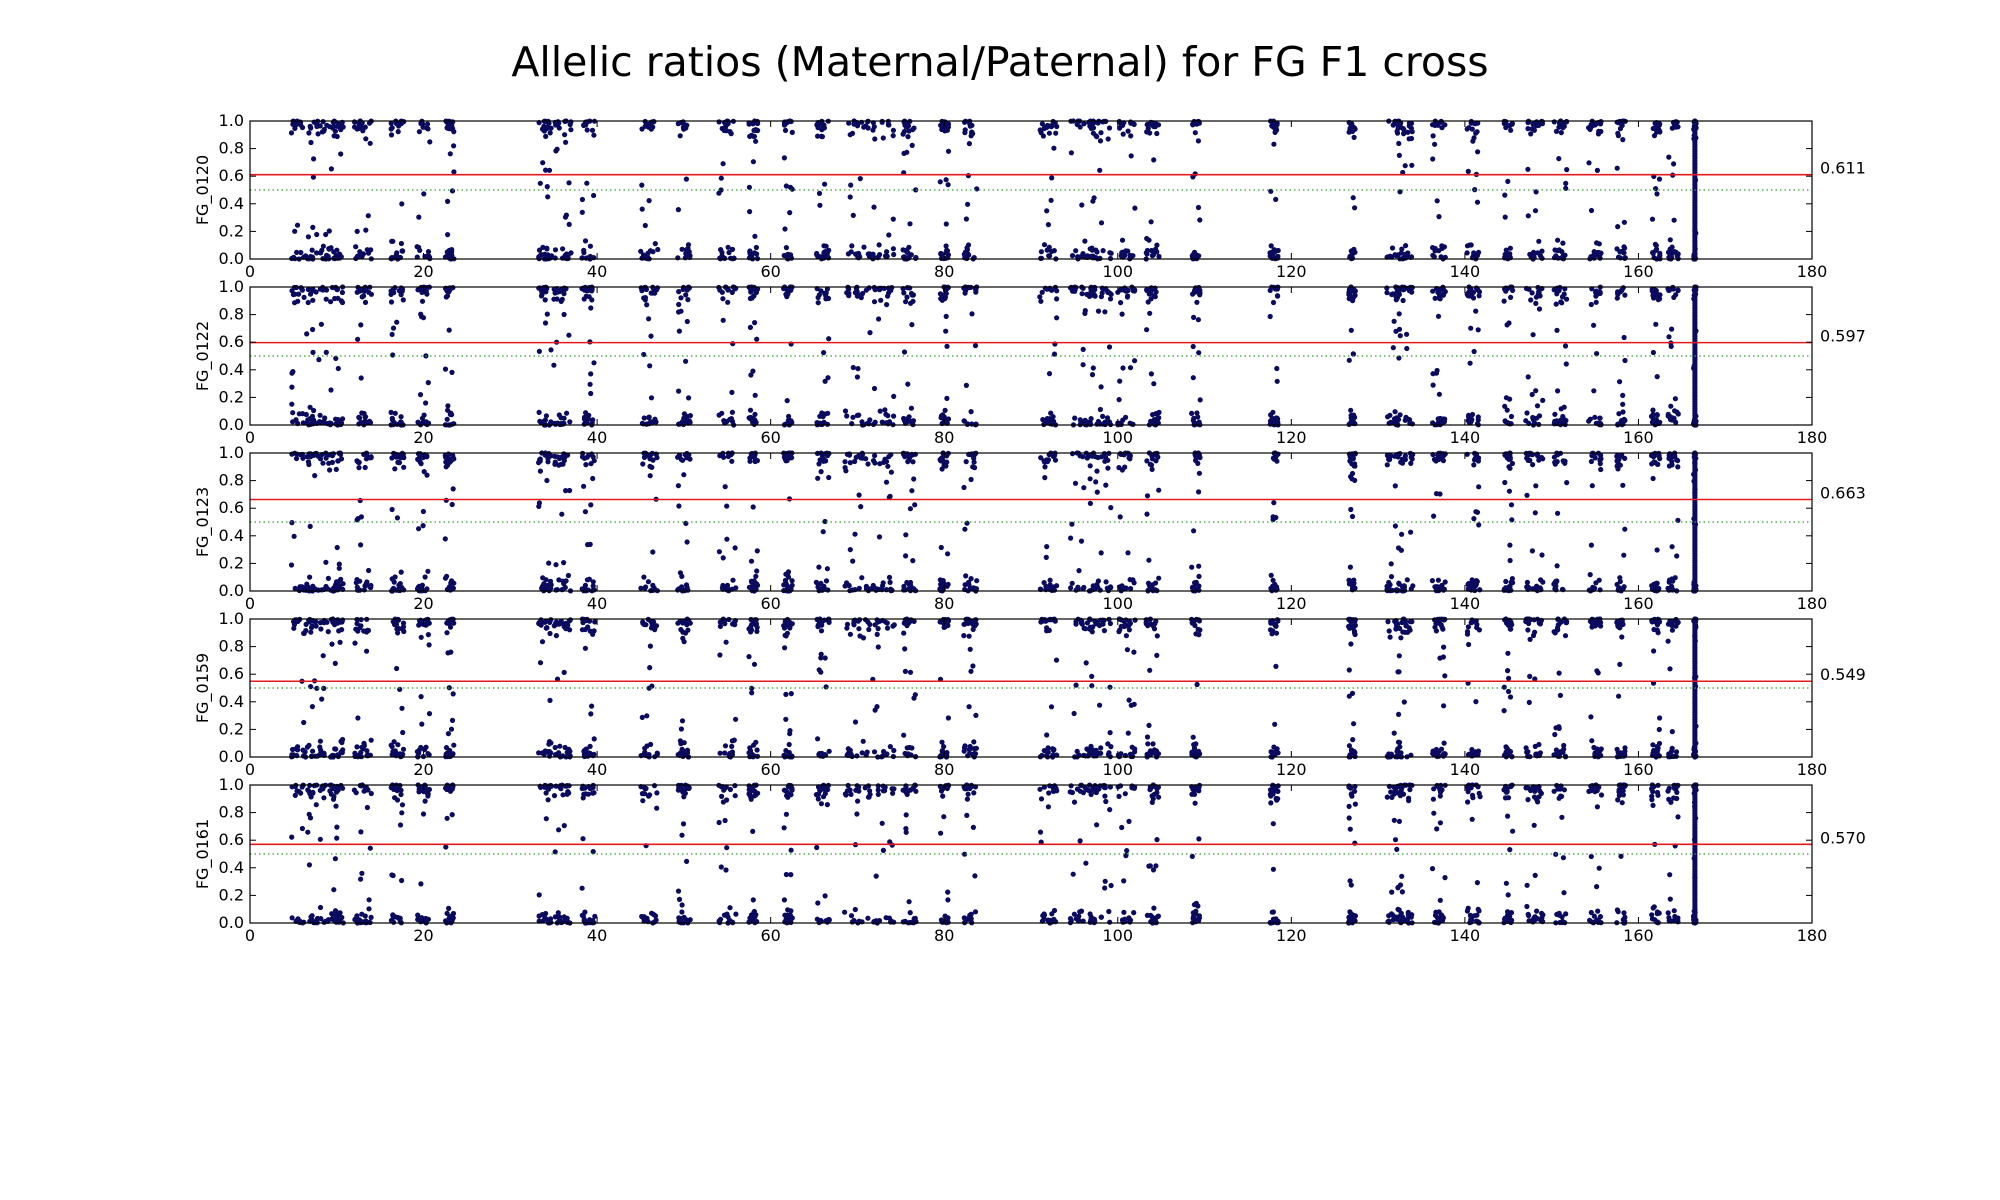 The height and width of the screenshot is (1200, 2000). Describe the element at coordinates (597, 603) in the screenshot. I see `x-tick-label: 40` at that location.